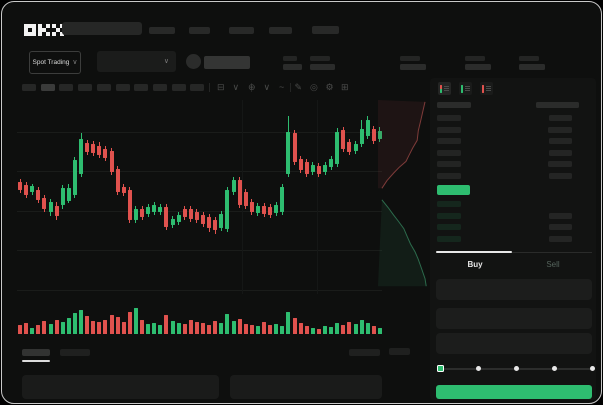 Image resolution: width=603 pixels, height=405 pixels. I want to click on last-price-bar, so click(453, 190).